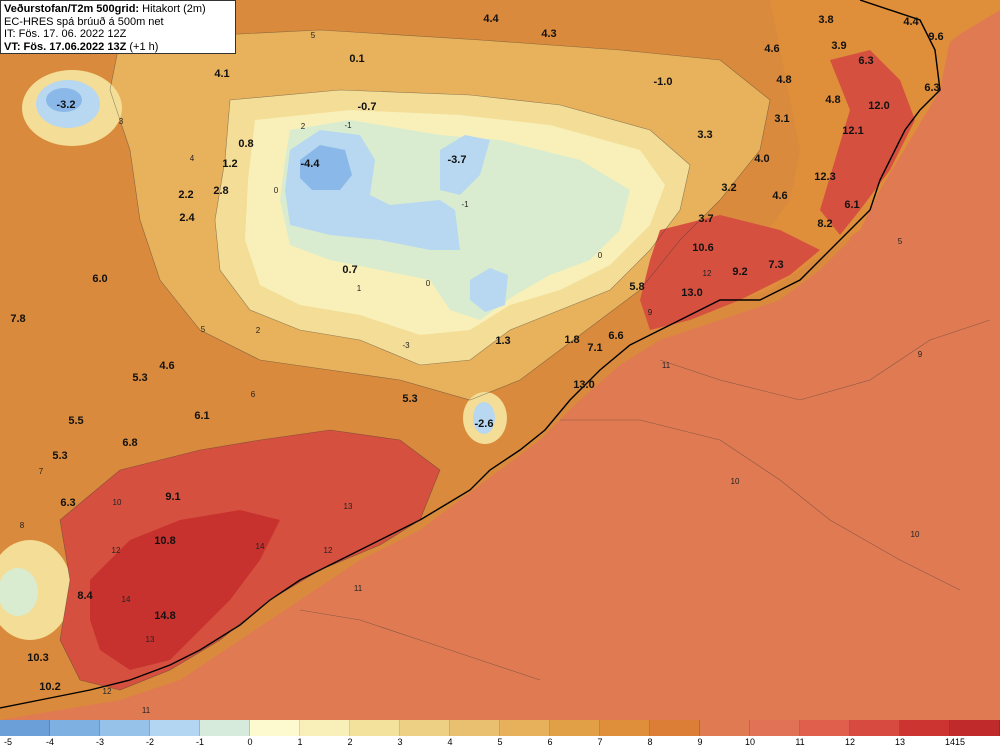 The width and height of the screenshot is (1000, 748). I want to click on northeast-hot-band, so click(867, 142).